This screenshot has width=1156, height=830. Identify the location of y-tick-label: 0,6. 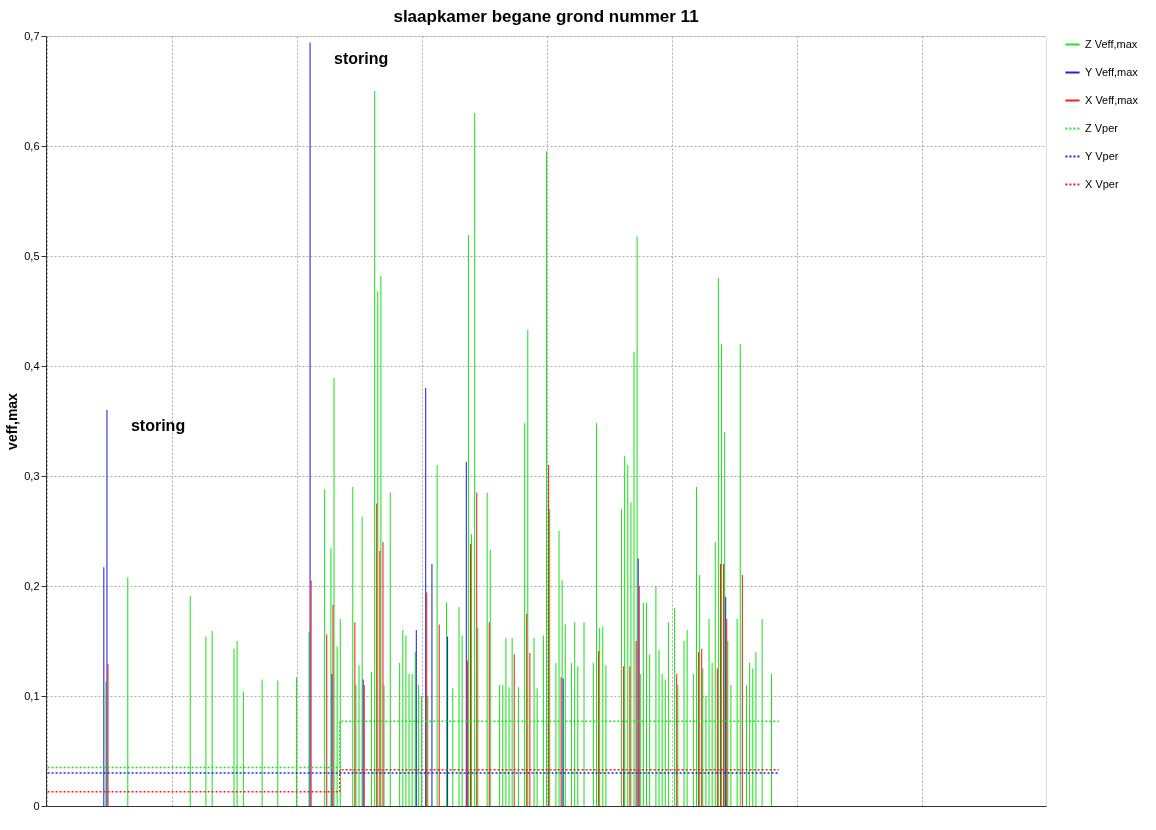
(32, 145).